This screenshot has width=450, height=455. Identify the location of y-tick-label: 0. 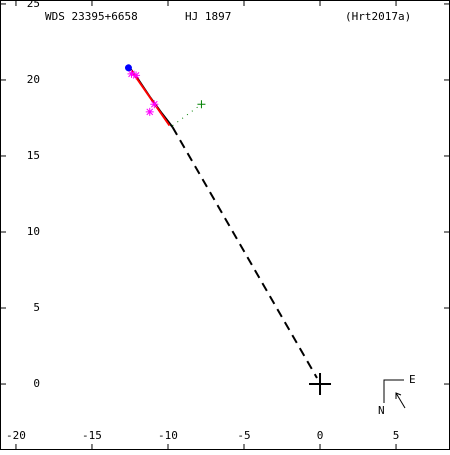
(36, 383).